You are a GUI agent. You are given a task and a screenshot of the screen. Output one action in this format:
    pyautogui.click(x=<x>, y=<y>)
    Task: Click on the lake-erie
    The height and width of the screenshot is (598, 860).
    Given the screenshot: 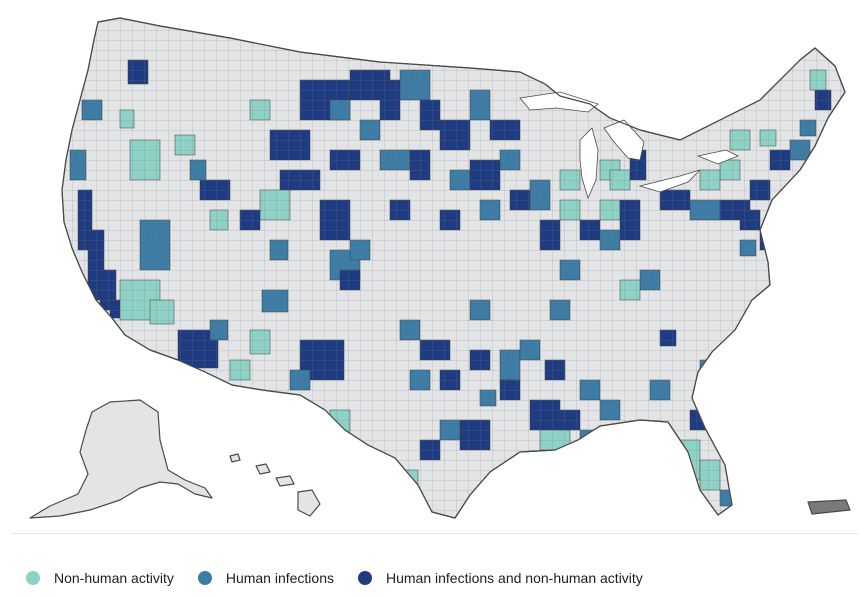 What is the action you would take?
    pyautogui.click(x=669, y=181)
    